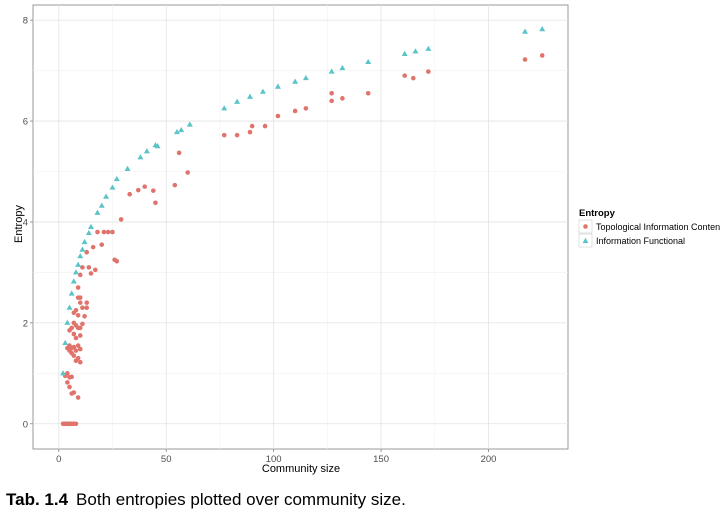 This screenshot has width=720, height=516. I want to click on x-axis-title: Community size, so click(301, 469).